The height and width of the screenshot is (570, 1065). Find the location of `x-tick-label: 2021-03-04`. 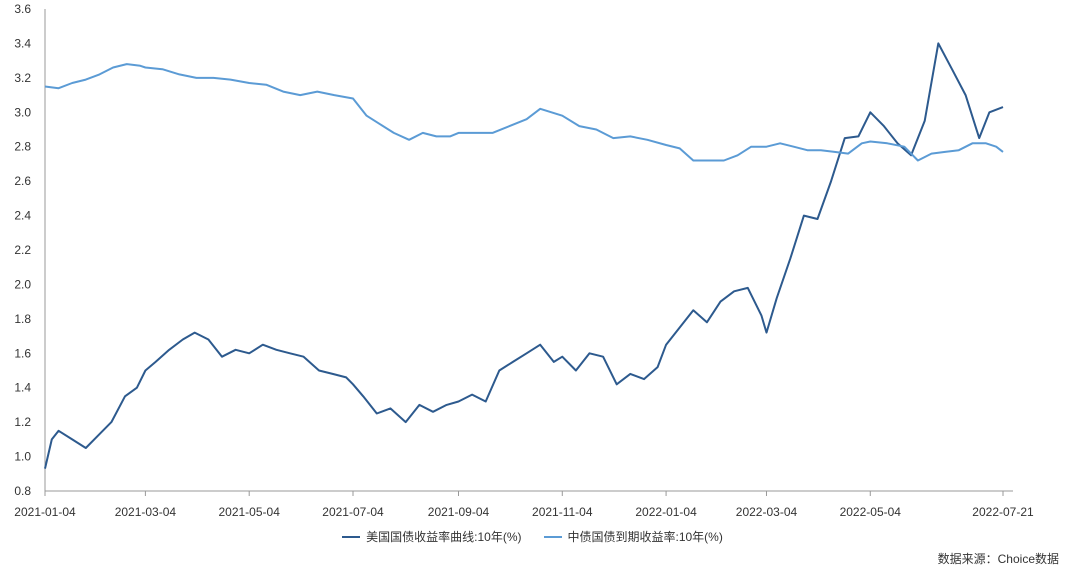

x-tick-label: 2021-03-04 is located at coordinates (146, 512).